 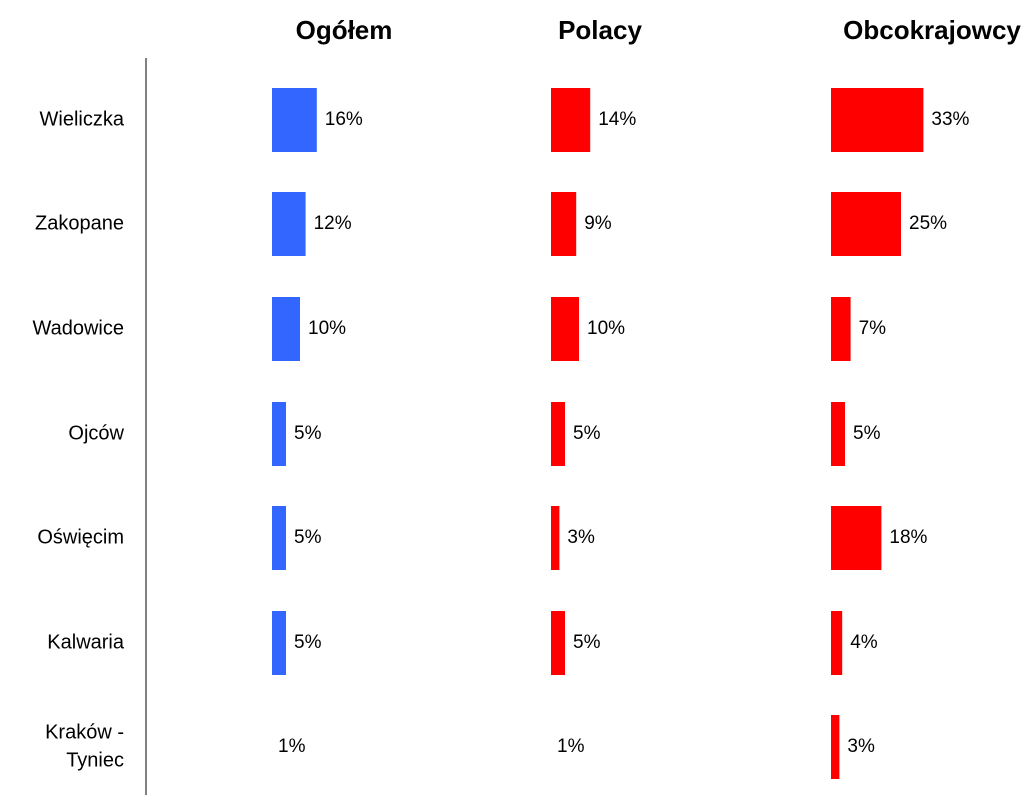 What do you see at coordinates (327, 328) in the screenshot?
I see `value-label-0-2: 10%` at bounding box center [327, 328].